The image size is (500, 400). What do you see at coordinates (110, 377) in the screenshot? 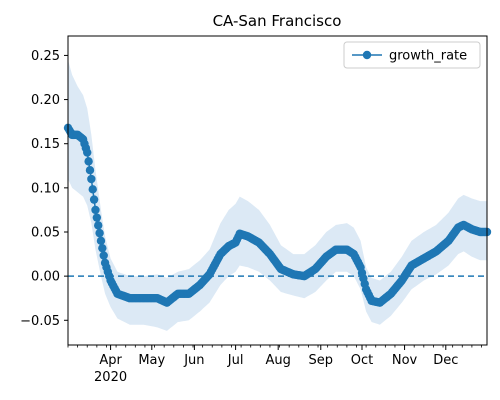
I see `x-tick-year-label: 2020` at bounding box center [110, 377].